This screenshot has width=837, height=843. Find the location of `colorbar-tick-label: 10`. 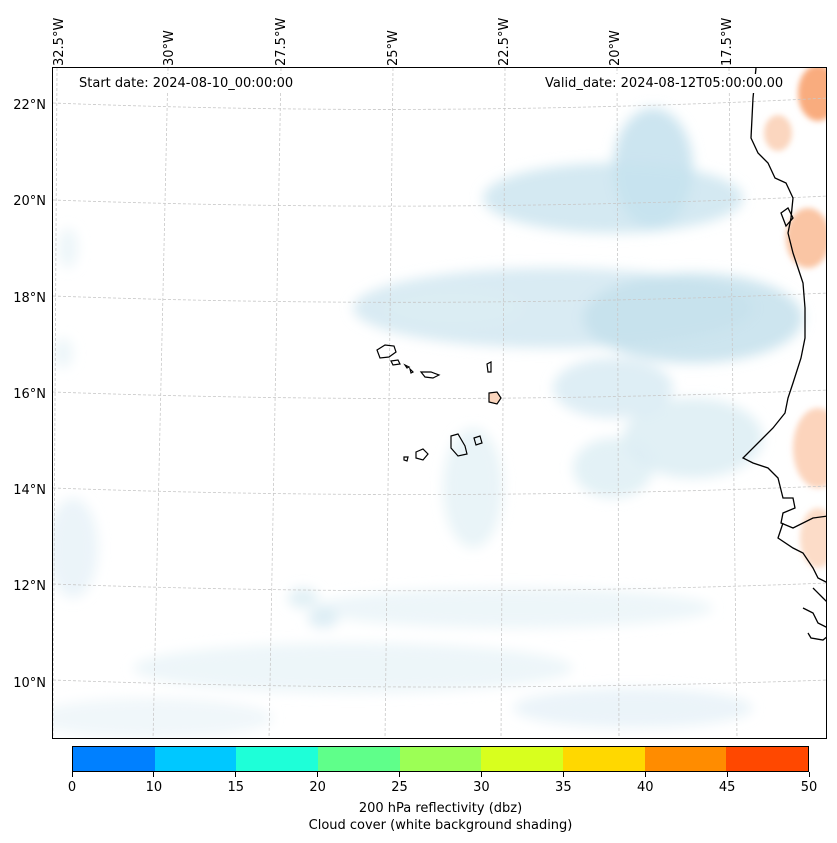

colorbar-tick-label: 10 is located at coordinates (154, 787).